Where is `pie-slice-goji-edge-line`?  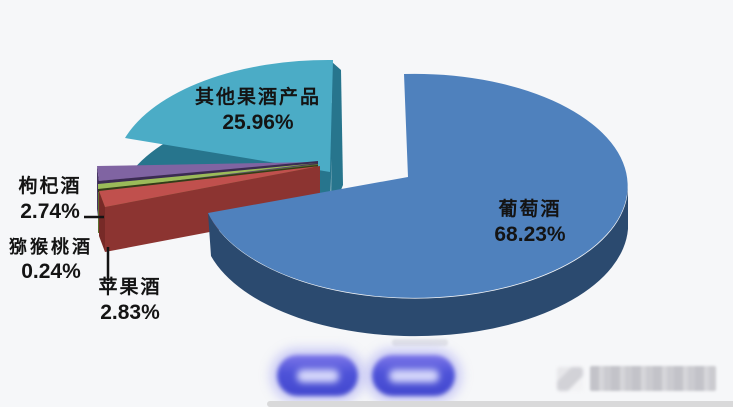
pie-slice-goji-edge-line is located at coordinates (208, 172).